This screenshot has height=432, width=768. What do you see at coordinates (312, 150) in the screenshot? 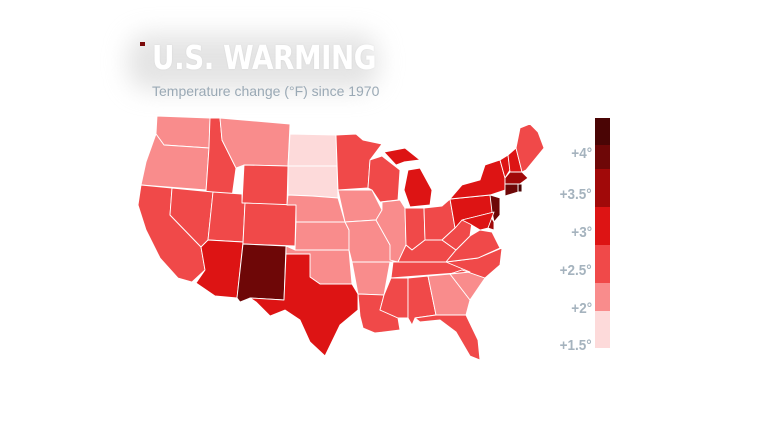
I see `state-north-dakota` at bounding box center [312, 150].